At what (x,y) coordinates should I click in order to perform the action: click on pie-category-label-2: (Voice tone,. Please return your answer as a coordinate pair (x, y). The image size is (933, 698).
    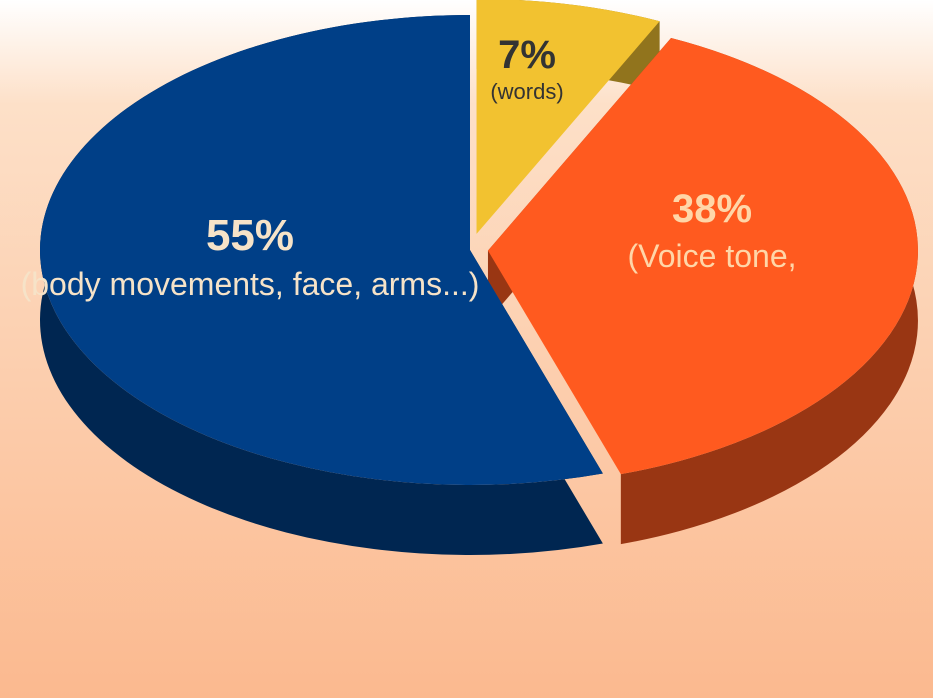
    Looking at the image, I should click on (712, 256).